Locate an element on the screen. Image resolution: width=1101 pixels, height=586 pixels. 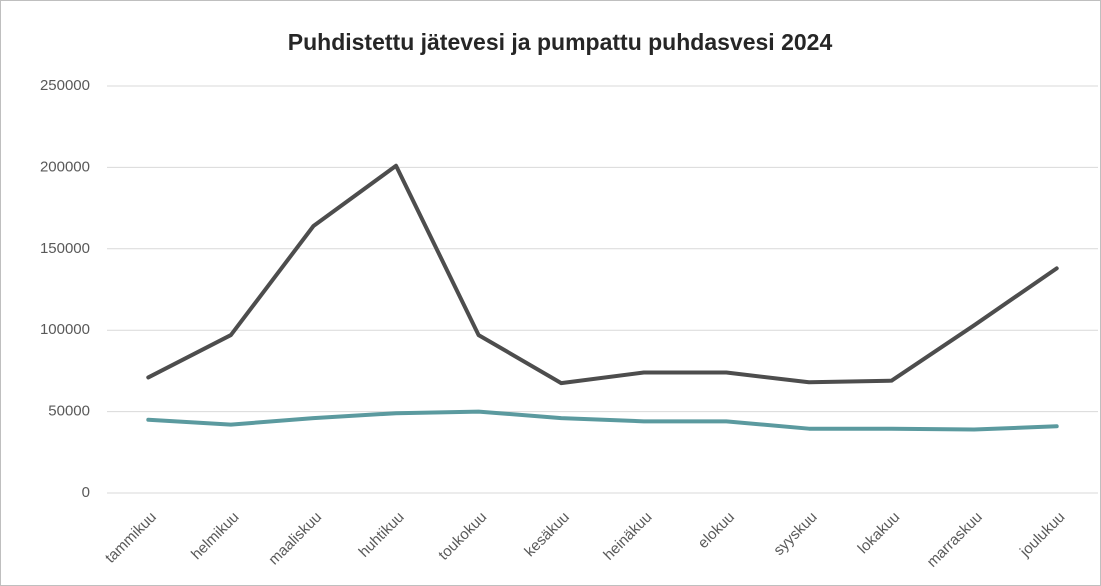
y-tick-label: 250000 is located at coordinates (65, 85).